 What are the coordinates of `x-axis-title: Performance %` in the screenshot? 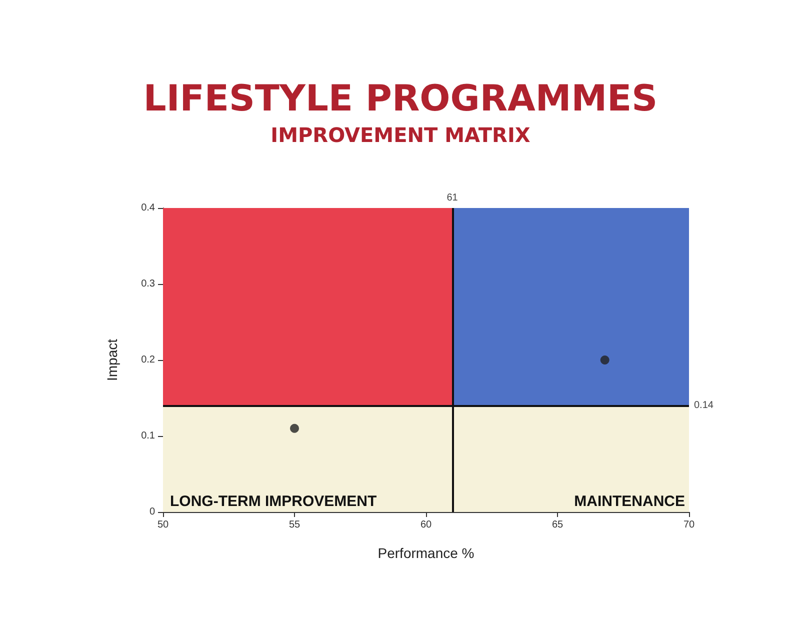 It's located at (426, 553).